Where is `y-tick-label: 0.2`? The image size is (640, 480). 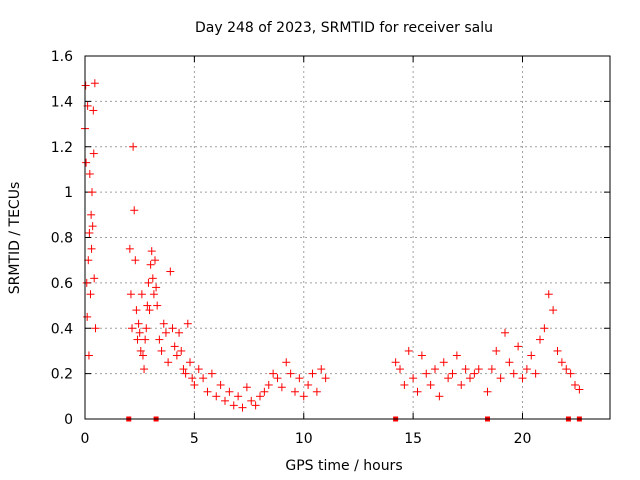
y-tick-label: 0.2 is located at coordinates (62, 375).